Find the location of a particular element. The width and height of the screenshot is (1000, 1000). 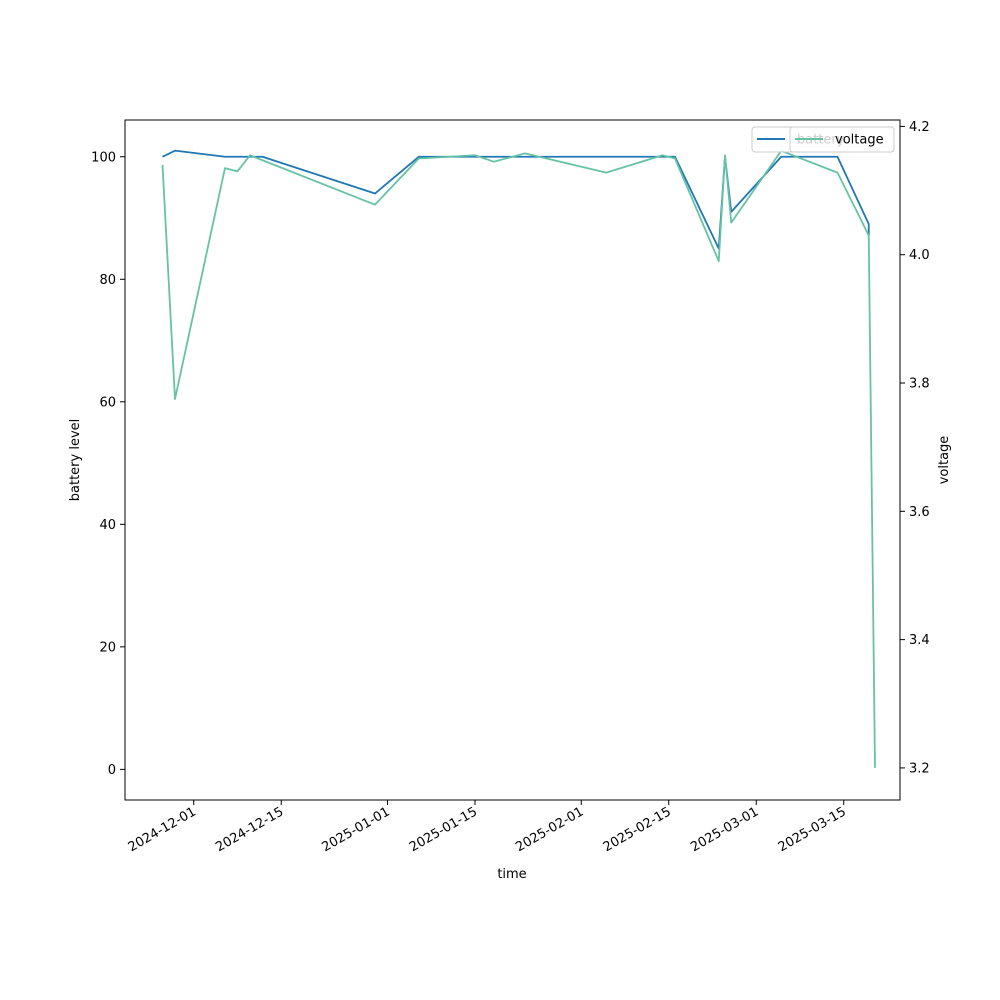

y2-tick-label: 4.2 is located at coordinates (919, 127).